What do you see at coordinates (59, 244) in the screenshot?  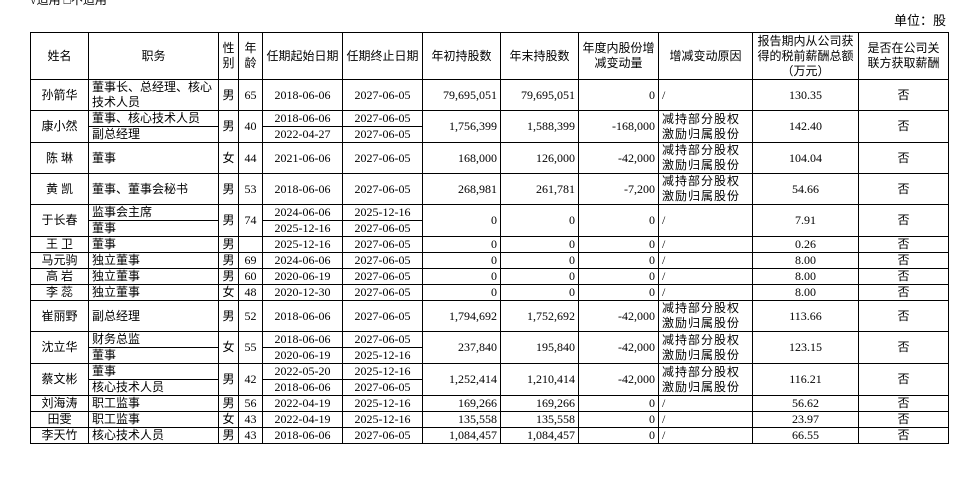 I see `name-cell: 王 卫` at bounding box center [59, 244].